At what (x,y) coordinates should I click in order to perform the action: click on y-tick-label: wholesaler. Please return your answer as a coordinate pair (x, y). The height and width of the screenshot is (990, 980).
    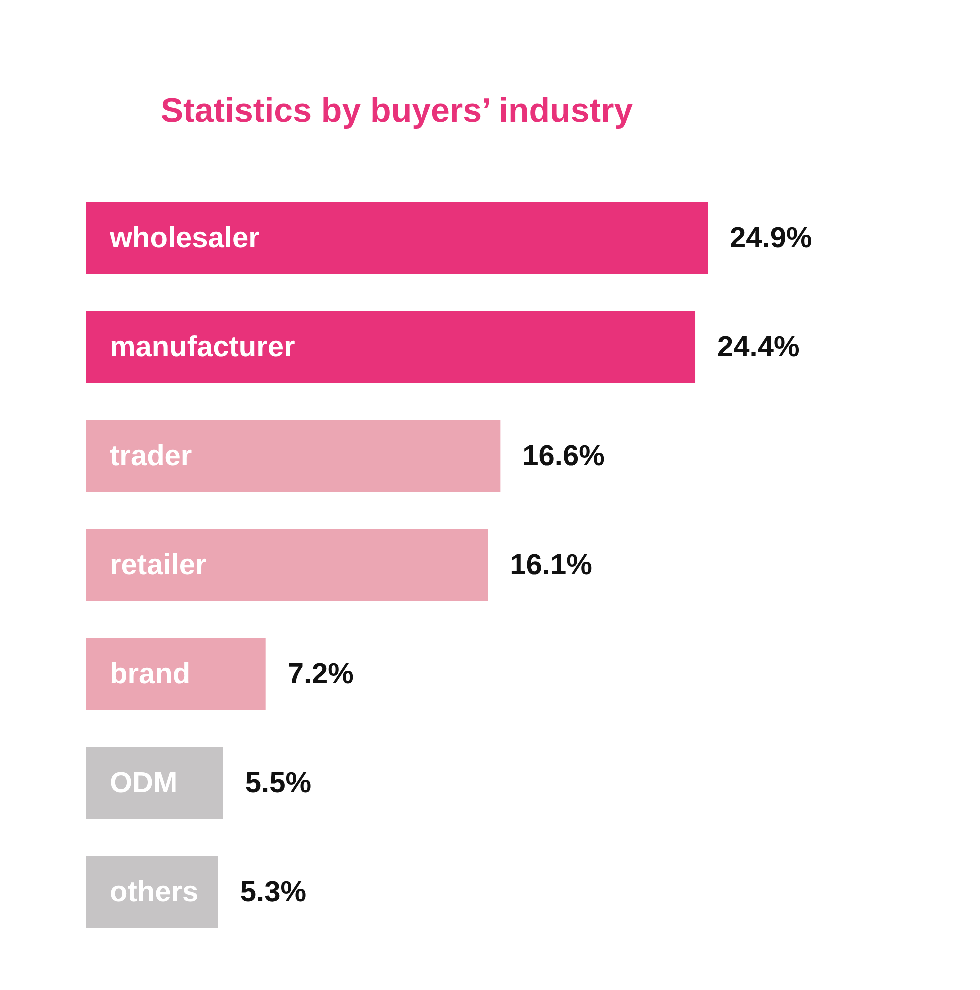
    Looking at the image, I should click on (184, 238).